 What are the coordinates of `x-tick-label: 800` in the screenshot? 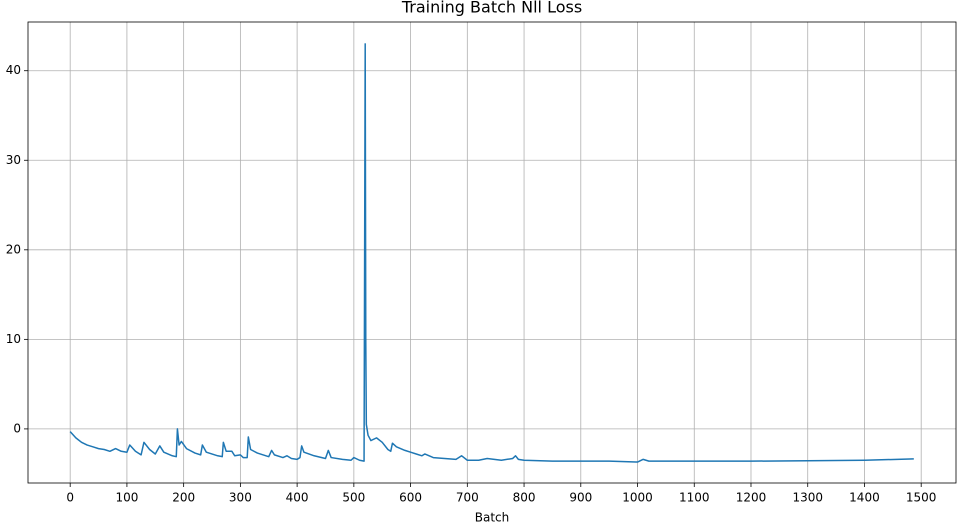 It's located at (524, 498).